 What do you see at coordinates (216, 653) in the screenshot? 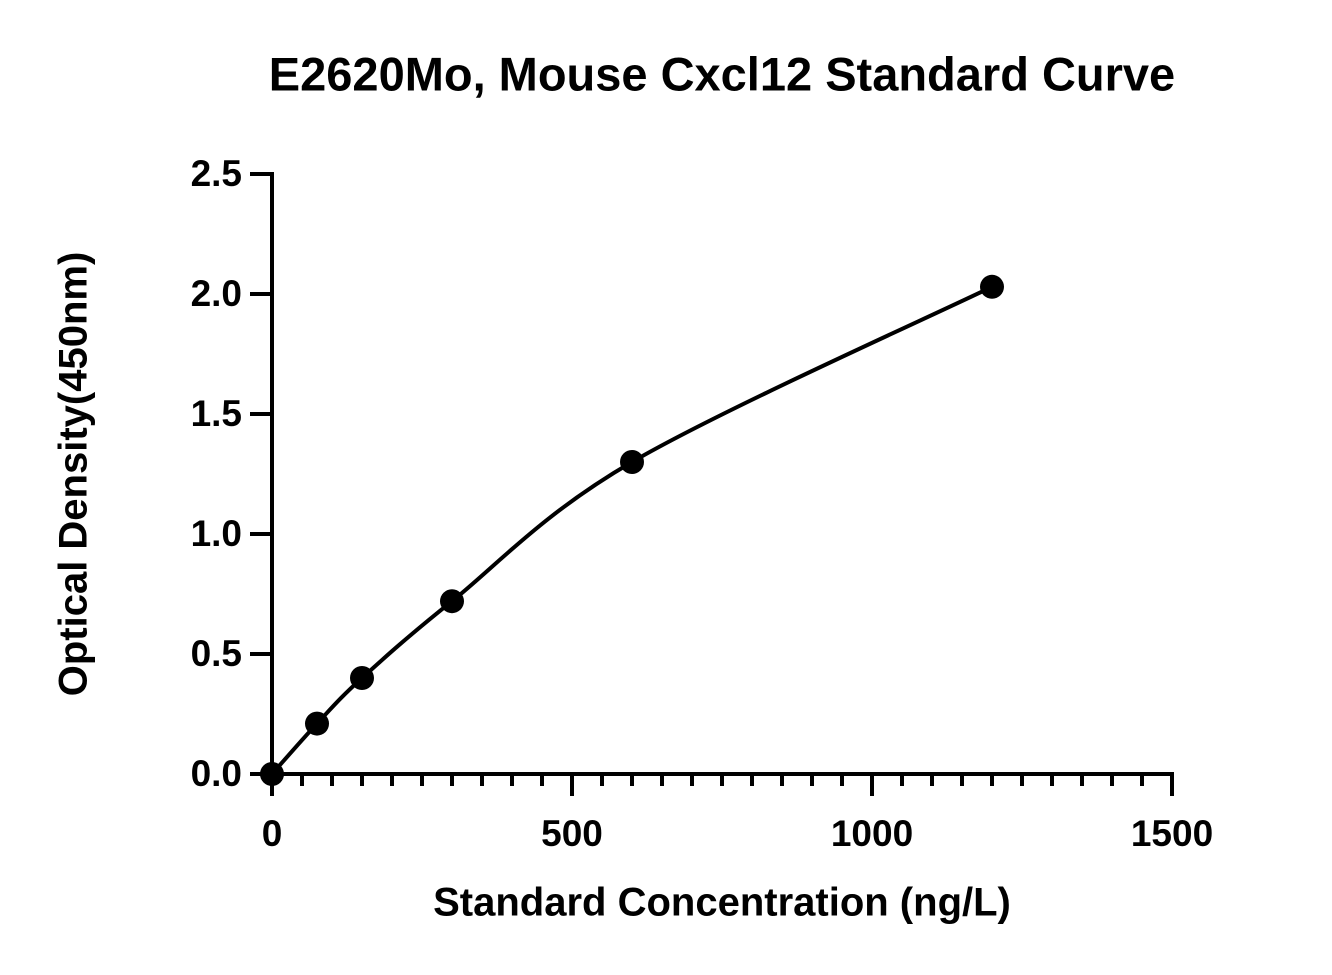
I see `y-tick-label: 0.5` at bounding box center [216, 653].